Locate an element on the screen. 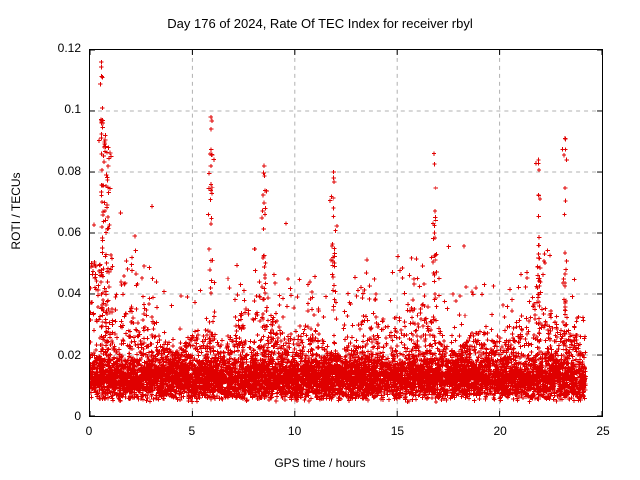 The width and height of the screenshot is (640, 480). x-tick-label: 20 is located at coordinates (500, 431).